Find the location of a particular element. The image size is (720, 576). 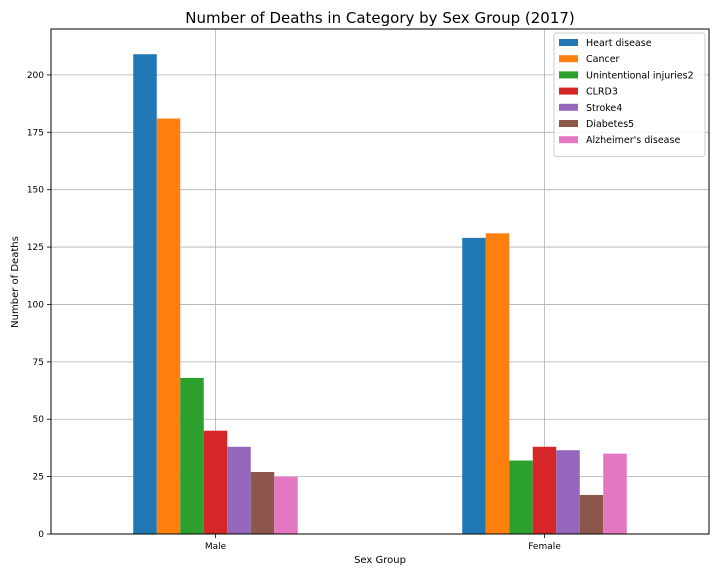

y-tick-label: 100 is located at coordinates (35, 305).